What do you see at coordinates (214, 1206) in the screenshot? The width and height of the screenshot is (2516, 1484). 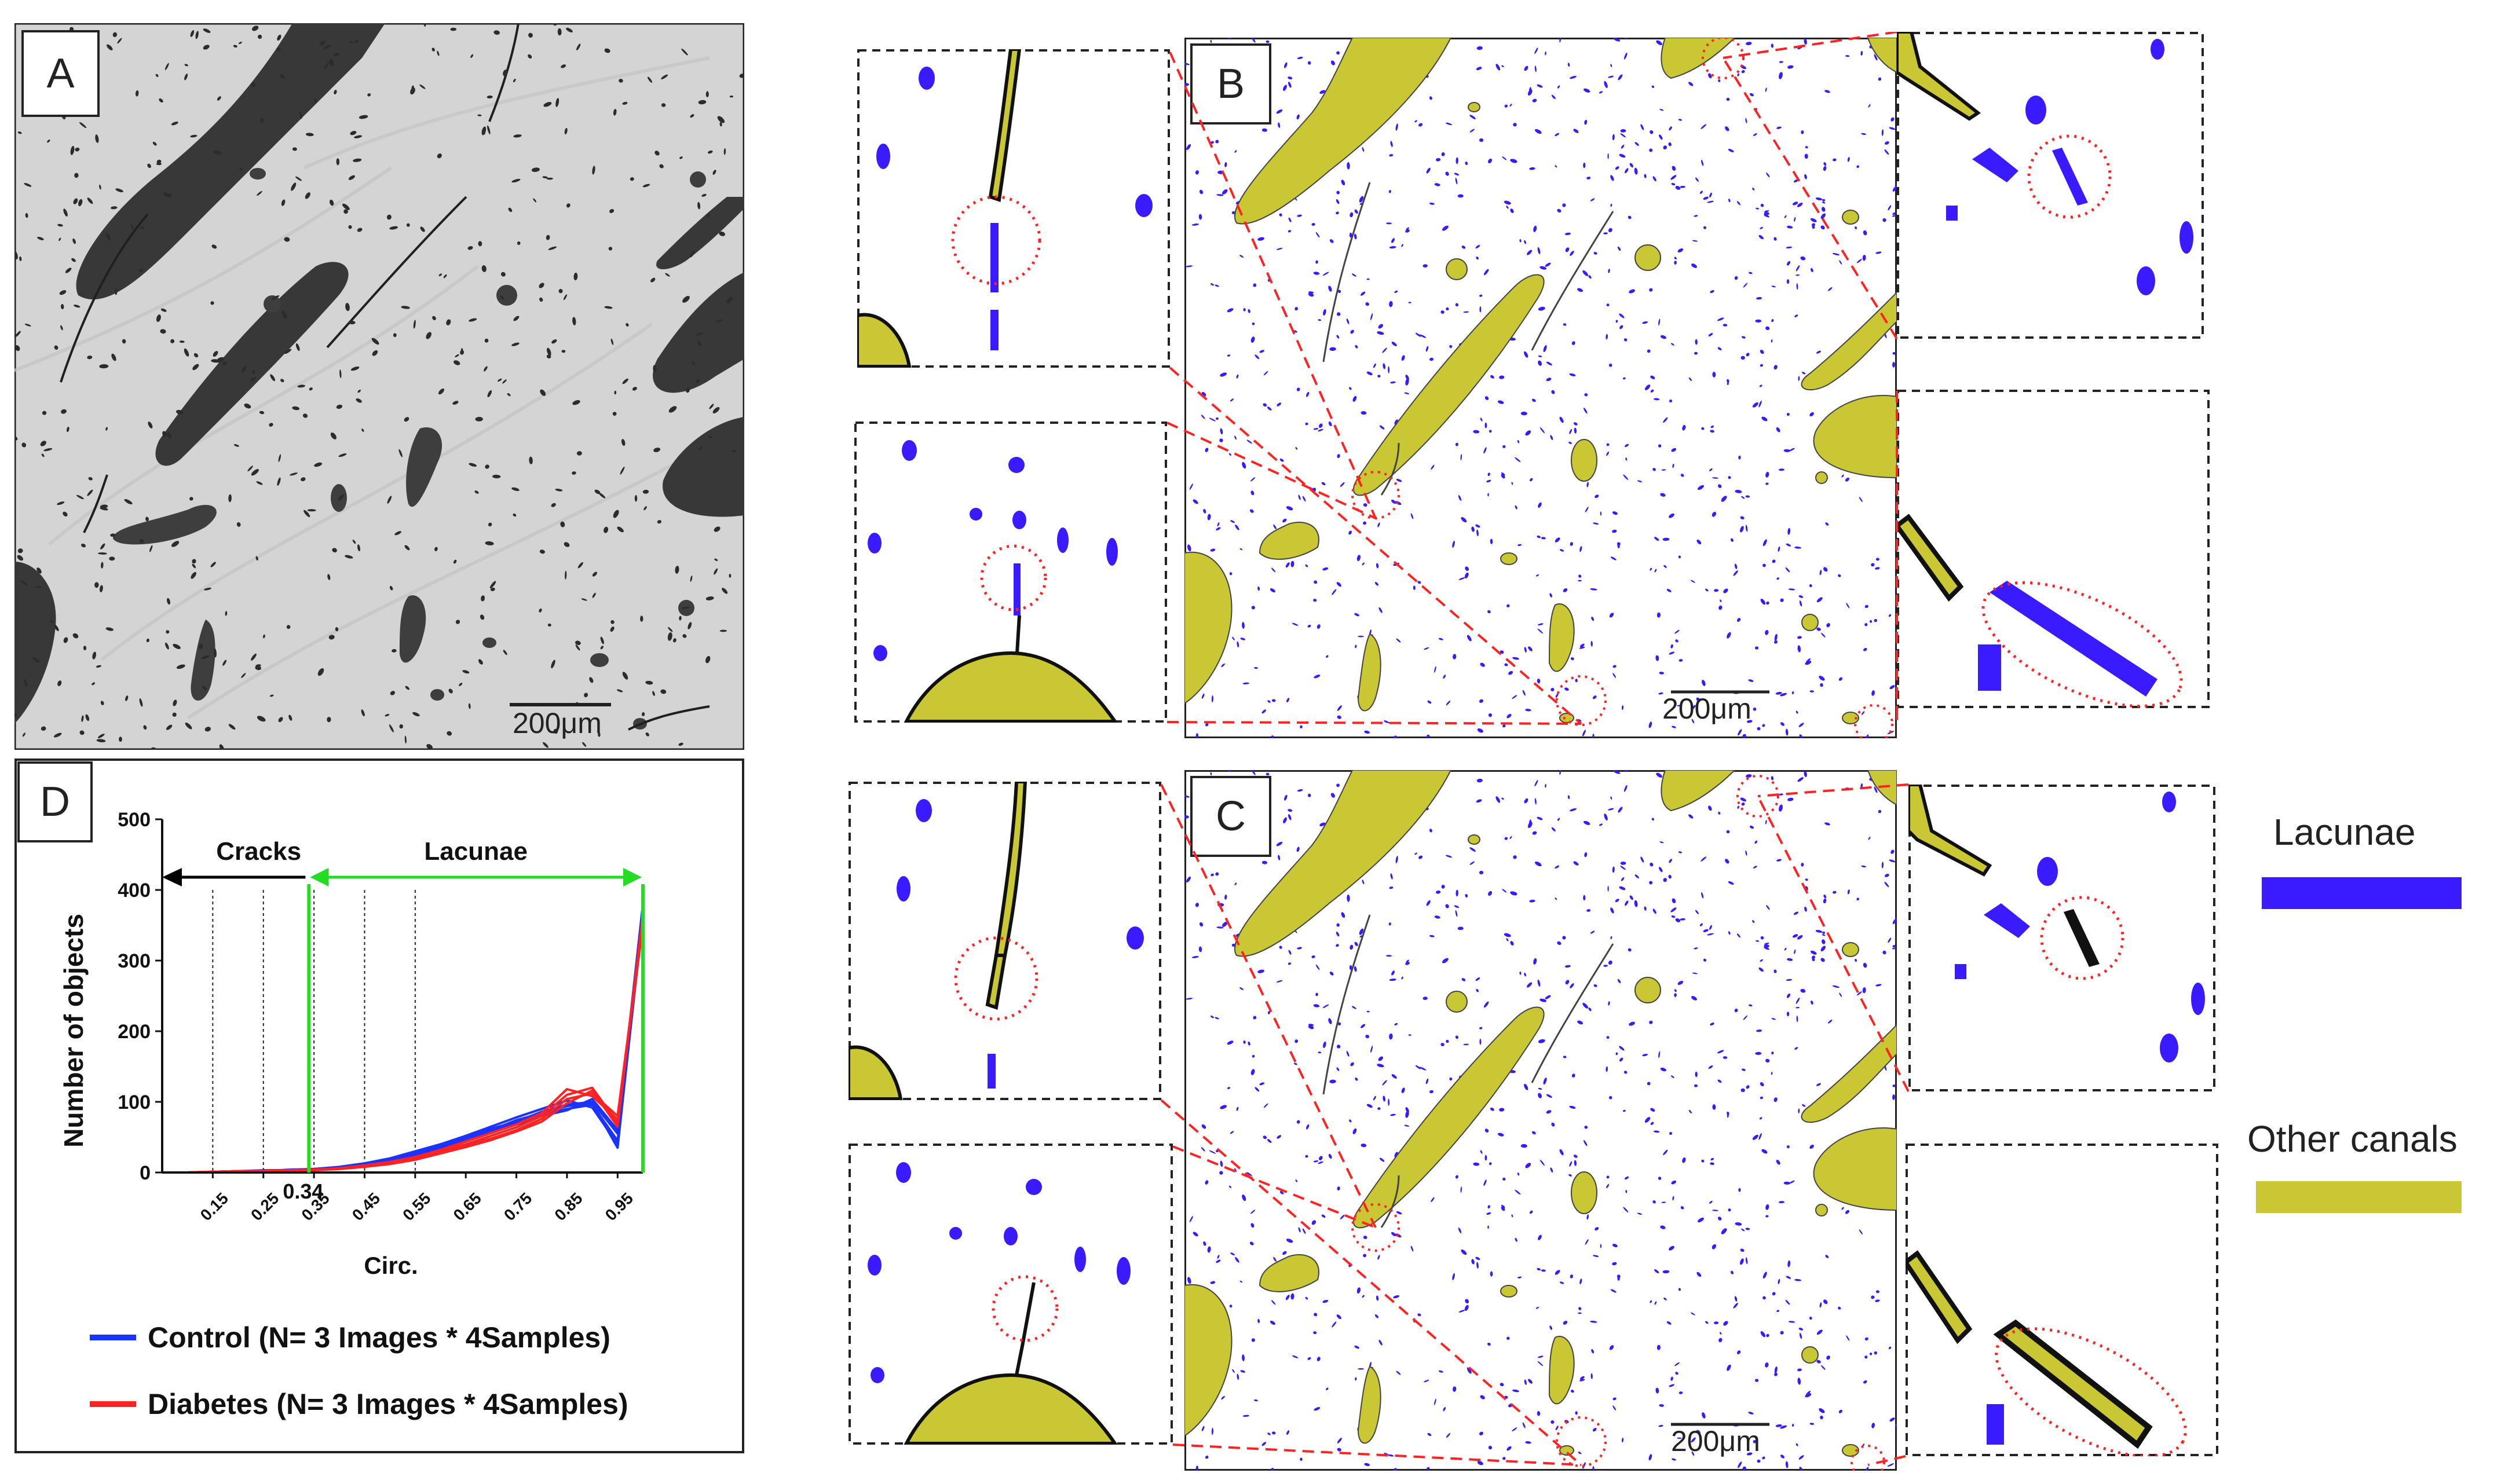 I see `x-tick-label: 0.15` at bounding box center [214, 1206].